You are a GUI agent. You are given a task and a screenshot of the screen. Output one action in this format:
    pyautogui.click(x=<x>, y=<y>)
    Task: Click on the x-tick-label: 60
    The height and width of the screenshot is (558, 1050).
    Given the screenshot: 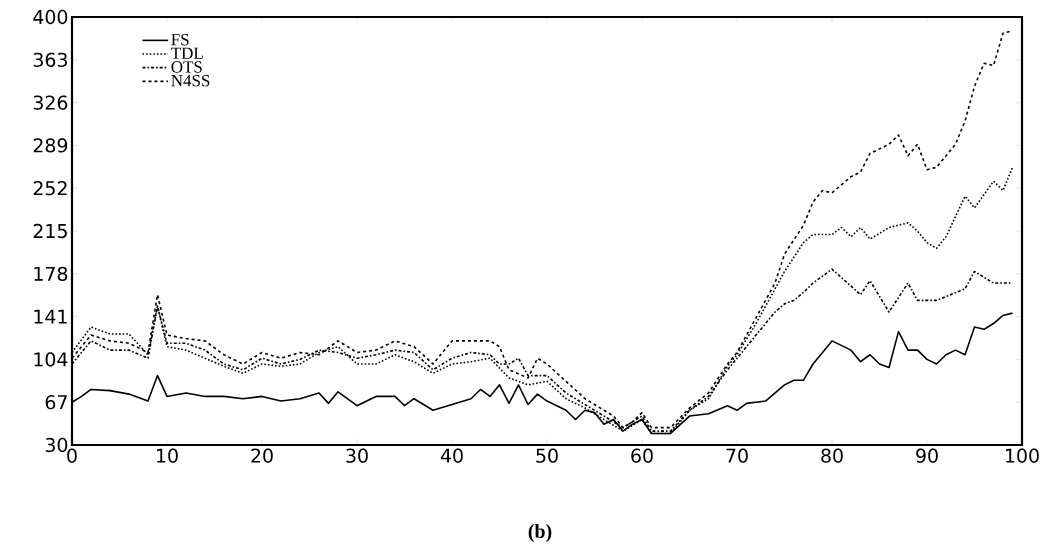 What is the action you would take?
    pyautogui.click(x=642, y=455)
    